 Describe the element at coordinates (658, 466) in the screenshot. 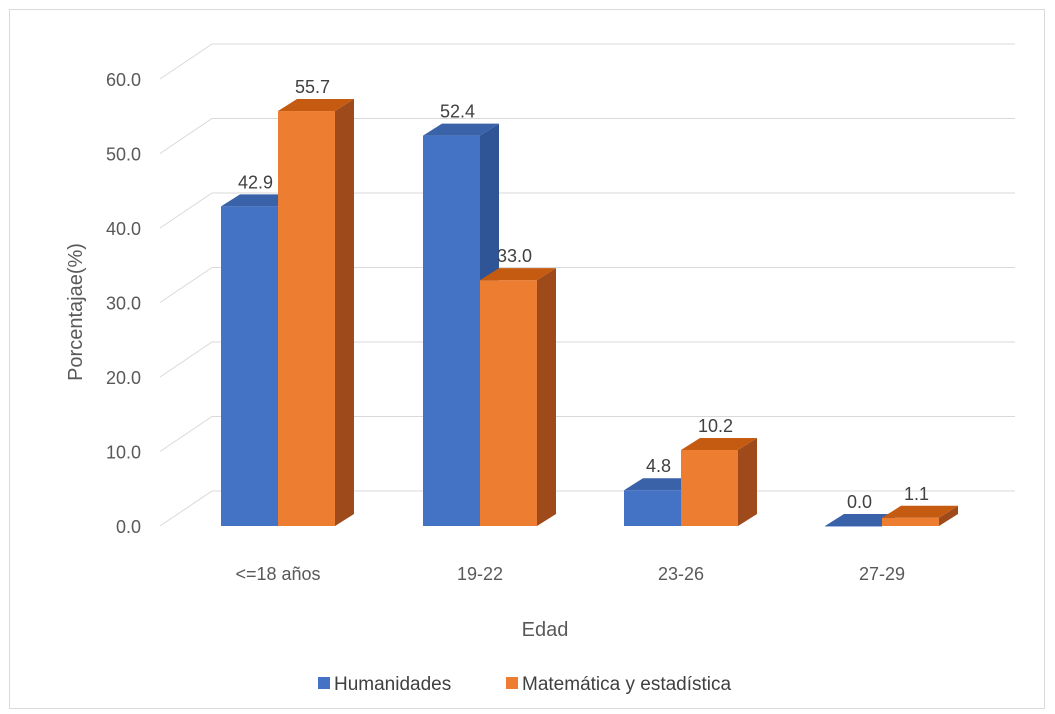

I see `data-label: 4.8` at that location.